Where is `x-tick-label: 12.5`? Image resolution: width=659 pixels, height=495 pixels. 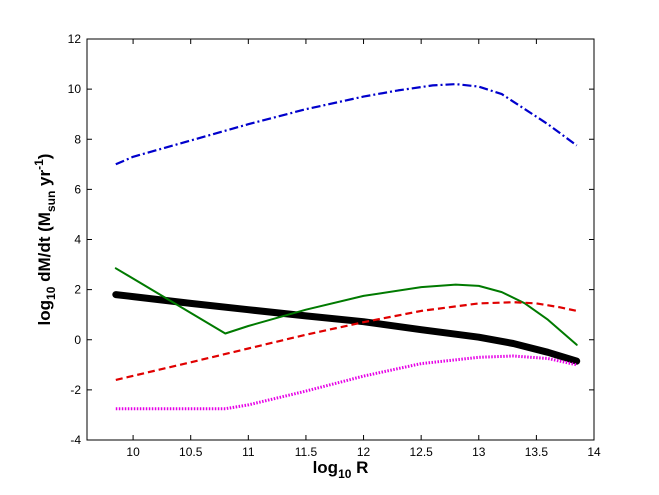 x-tick-label: 12.5 is located at coordinates (421, 452).